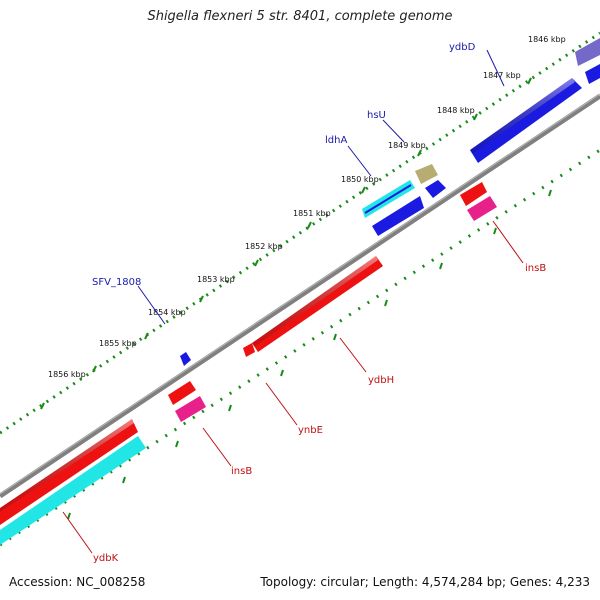 This screenshot has height=600, width=600. I want to click on tick-label: 1847 kbp, so click(502, 75).